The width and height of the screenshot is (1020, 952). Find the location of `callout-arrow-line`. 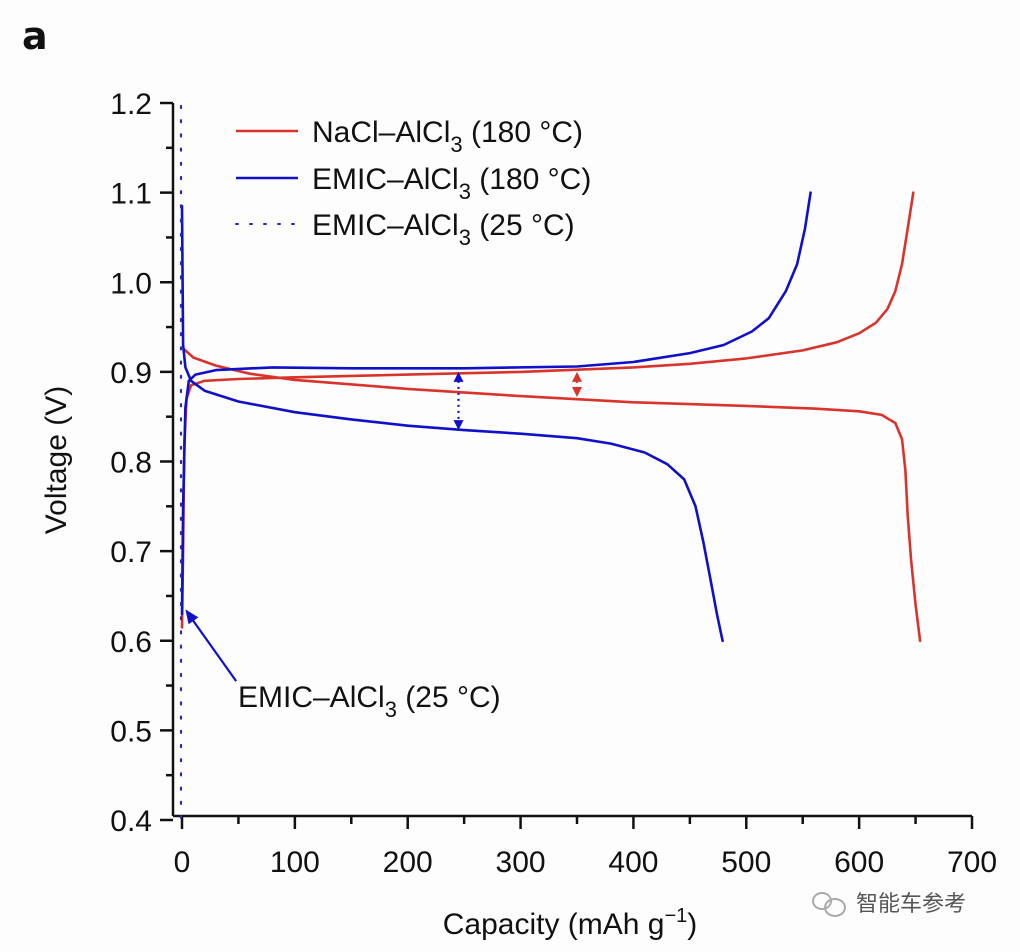

callout-arrow-line is located at coordinates (213, 648).